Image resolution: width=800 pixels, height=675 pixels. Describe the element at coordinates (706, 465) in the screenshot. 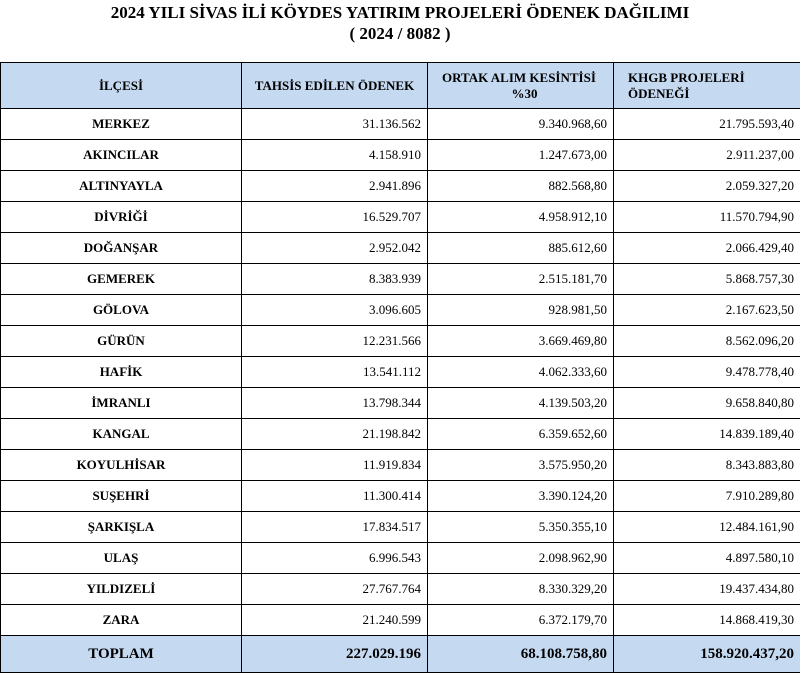

I see `cell-khgb: 8.343.883,80` at that location.